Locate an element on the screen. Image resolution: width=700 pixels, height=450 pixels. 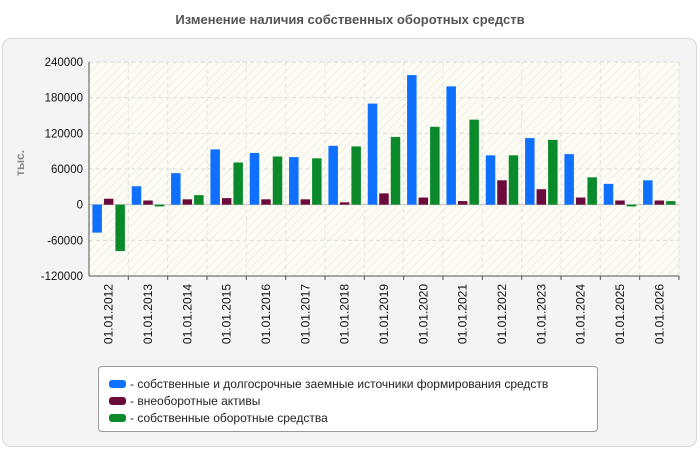
y-tick-labels: 240000 180000 120000 60000 0 -60000 -120000 is located at coordinates (62, 170).